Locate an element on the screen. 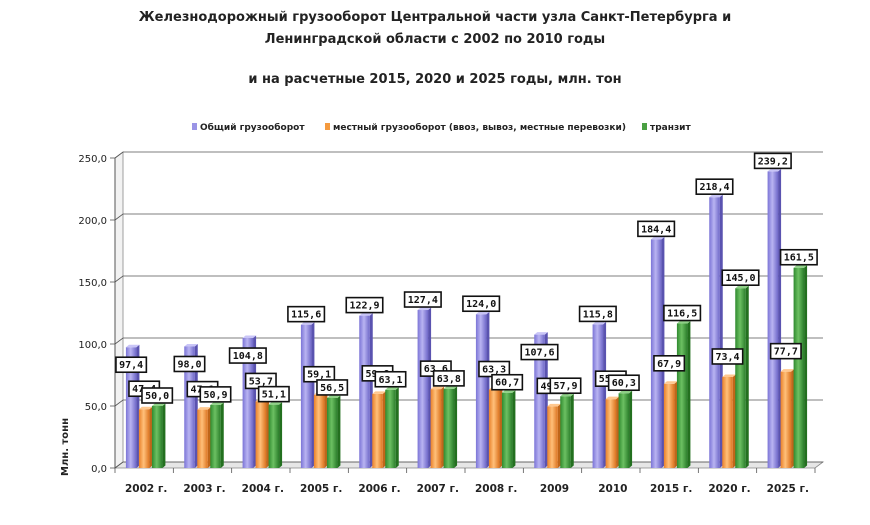 Image resolution: width=870 pixels, height=525 pixels. bar-1-2008 is located at coordinates (482, 389).